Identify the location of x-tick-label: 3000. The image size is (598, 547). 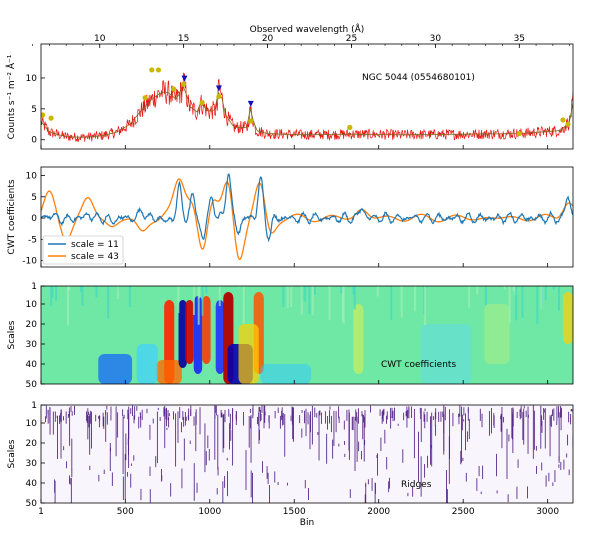
(547, 512).